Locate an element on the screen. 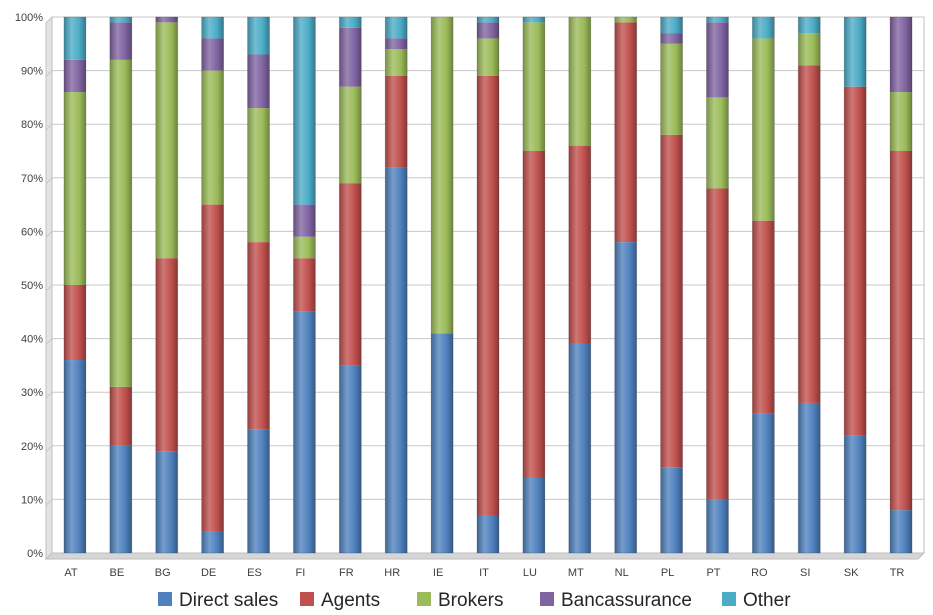 This screenshot has height=615, width=933. bar-fi is located at coordinates (304, 285).